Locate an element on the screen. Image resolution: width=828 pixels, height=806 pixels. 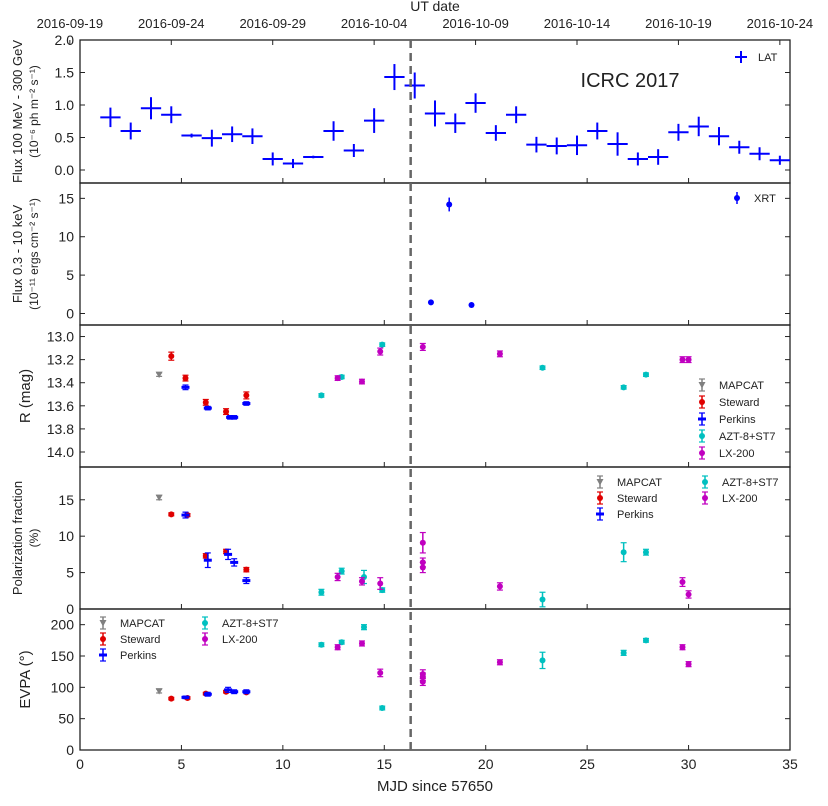
legend: XRT is located at coordinates (755, 198).